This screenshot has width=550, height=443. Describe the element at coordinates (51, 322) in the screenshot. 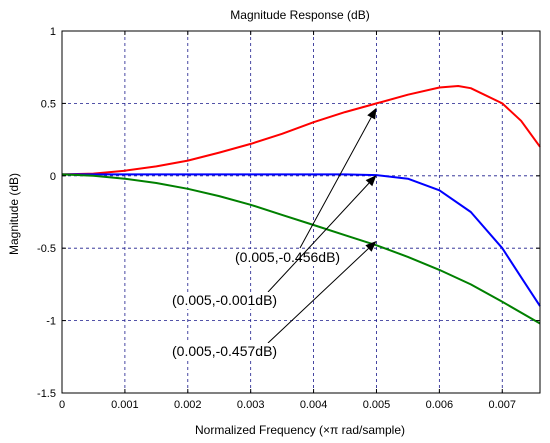

I see `y-tick-label: -1` at that location.